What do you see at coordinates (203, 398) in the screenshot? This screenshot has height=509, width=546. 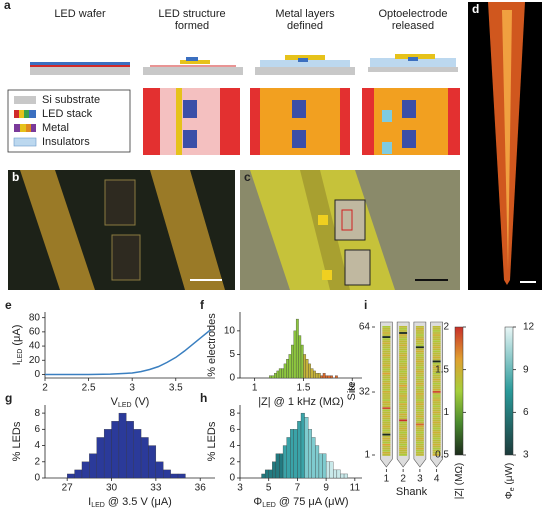 I see `panel-label: h` at bounding box center [203, 398].